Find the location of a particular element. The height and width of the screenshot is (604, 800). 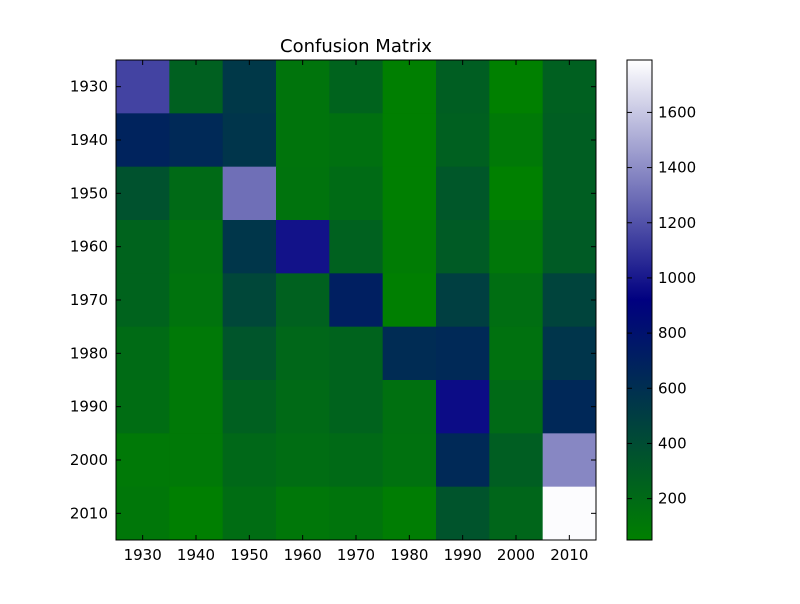

colorbar is located at coordinates (639, 300).